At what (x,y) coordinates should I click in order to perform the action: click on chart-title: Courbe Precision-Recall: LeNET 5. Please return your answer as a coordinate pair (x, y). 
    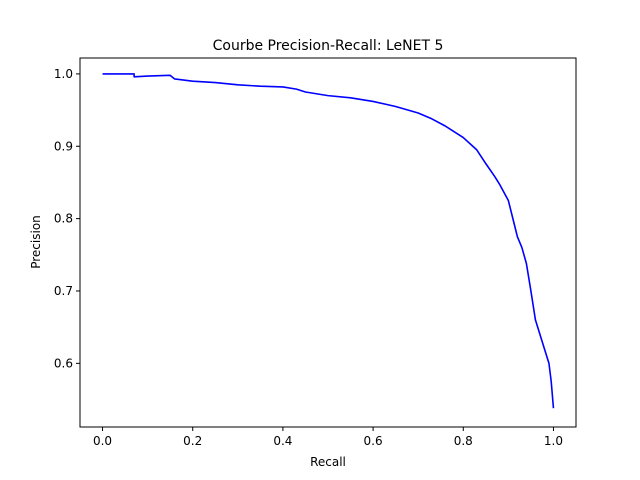
    Looking at the image, I should click on (328, 46).